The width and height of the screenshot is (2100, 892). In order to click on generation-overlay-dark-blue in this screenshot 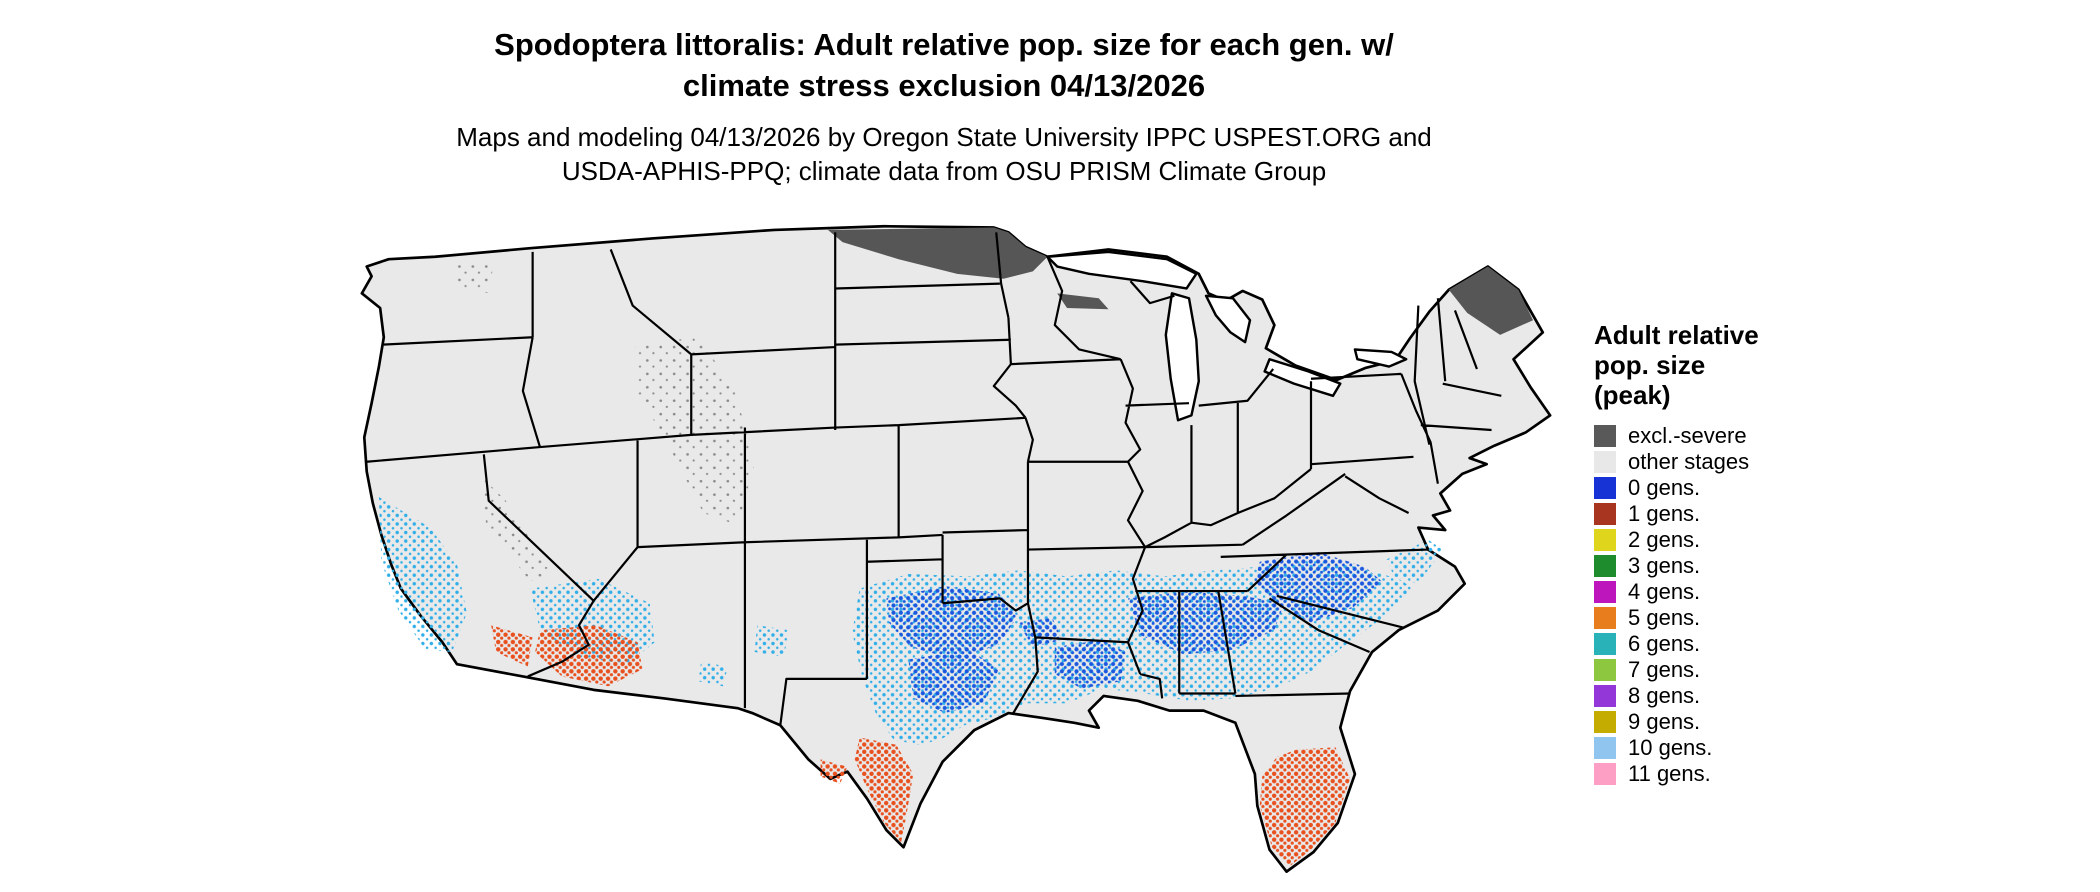, I will do `click(1134, 633)`.